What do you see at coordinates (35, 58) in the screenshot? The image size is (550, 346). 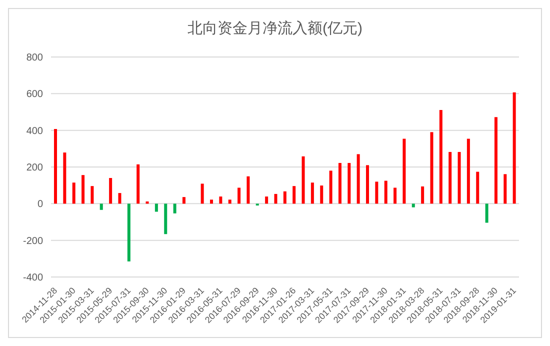 I see `y-tick-label: 800` at bounding box center [35, 58].